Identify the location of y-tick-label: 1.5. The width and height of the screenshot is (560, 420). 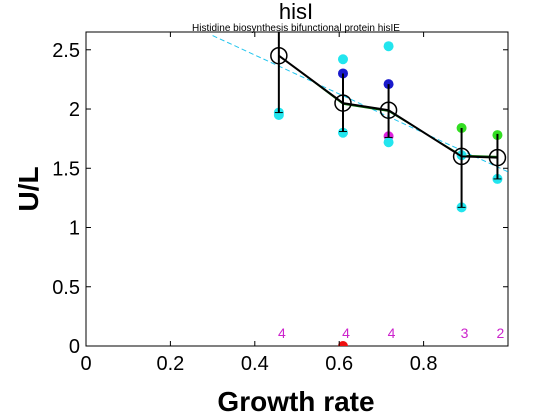
(66, 169).